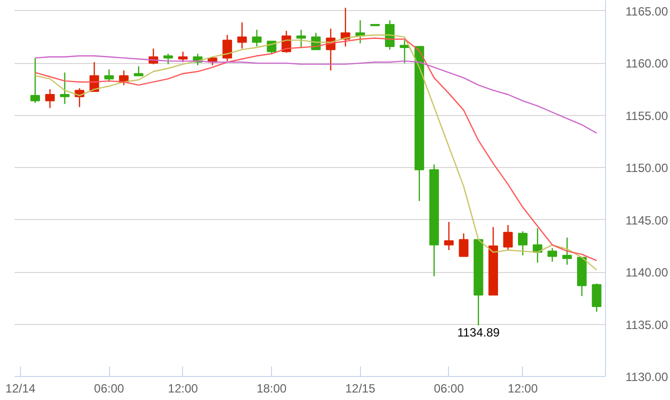 Image resolution: width=670 pixels, height=400 pixels. What do you see at coordinates (647, 63) in the screenshot?
I see `y-tick-label: 1160.00` at bounding box center [647, 63].